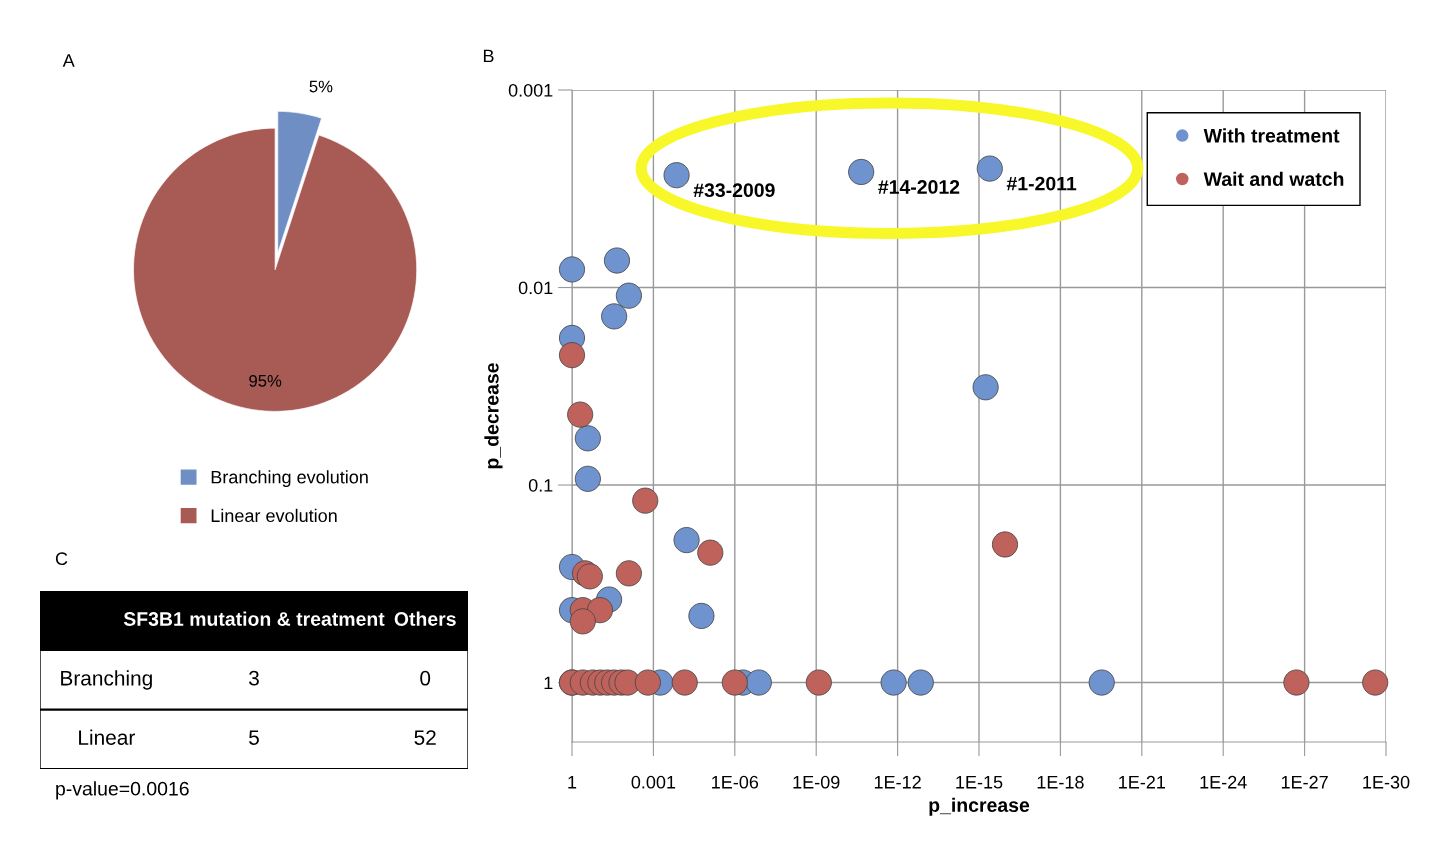 This screenshot has width=1448, height=843. I want to click on legend-label: Branching evolution, so click(289, 479).